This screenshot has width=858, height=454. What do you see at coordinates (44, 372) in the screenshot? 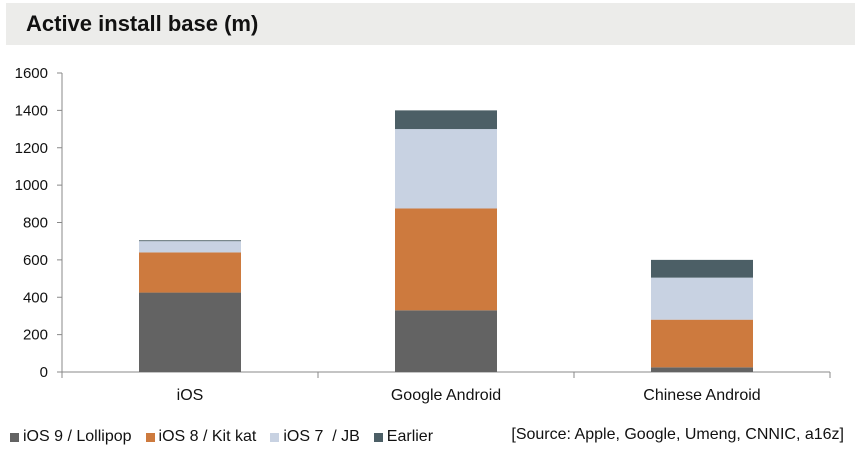
I see `y-tick-label: 0` at bounding box center [44, 372].